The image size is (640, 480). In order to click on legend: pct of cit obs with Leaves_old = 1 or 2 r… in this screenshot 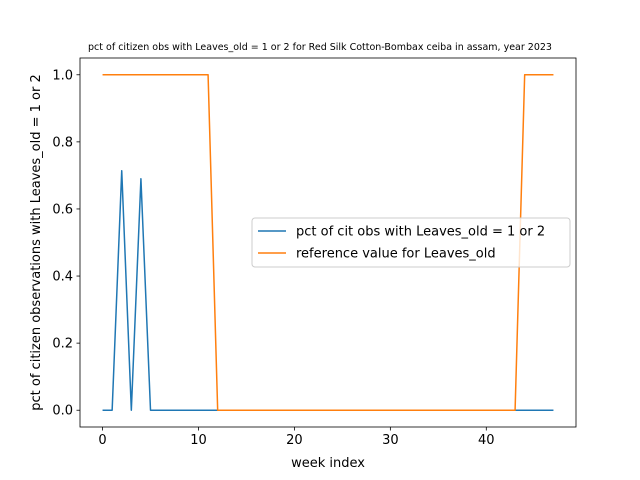, I will do `click(411, 242)`.